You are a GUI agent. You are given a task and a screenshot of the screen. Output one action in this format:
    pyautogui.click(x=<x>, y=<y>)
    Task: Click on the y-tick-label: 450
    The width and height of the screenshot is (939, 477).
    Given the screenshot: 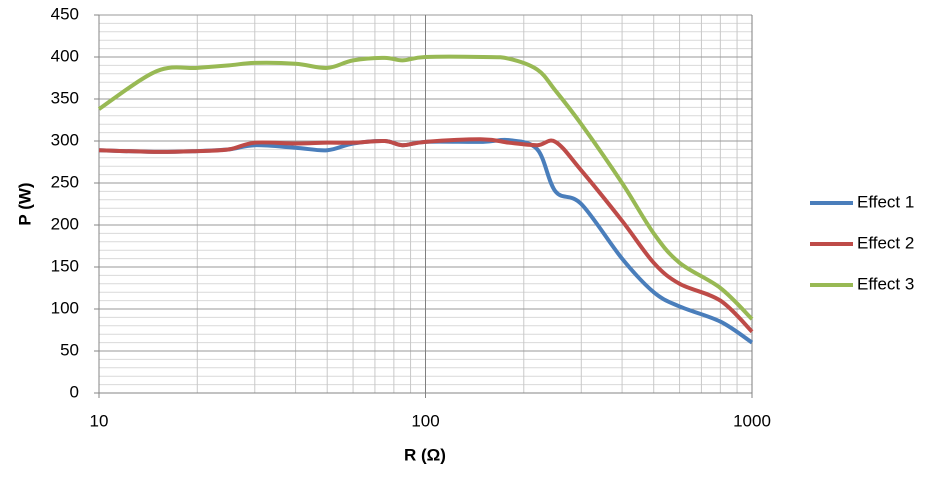 What is the action you would take?
    pyautogui.click(x=65, y=13)
    